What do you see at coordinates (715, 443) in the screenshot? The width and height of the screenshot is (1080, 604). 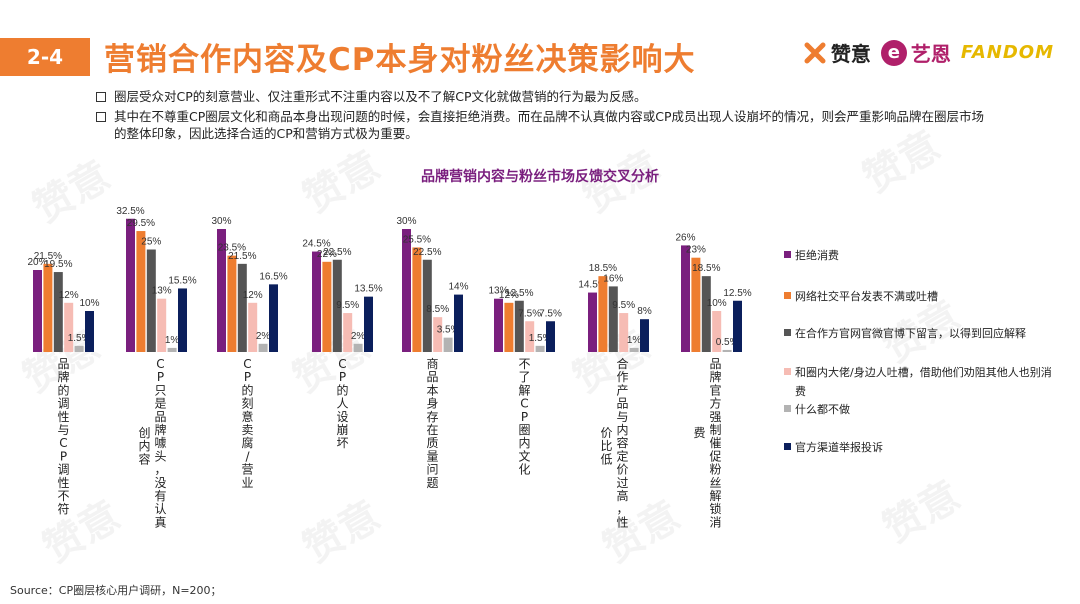 I see `category-label-char: 催` at bounding box center [715, 443].